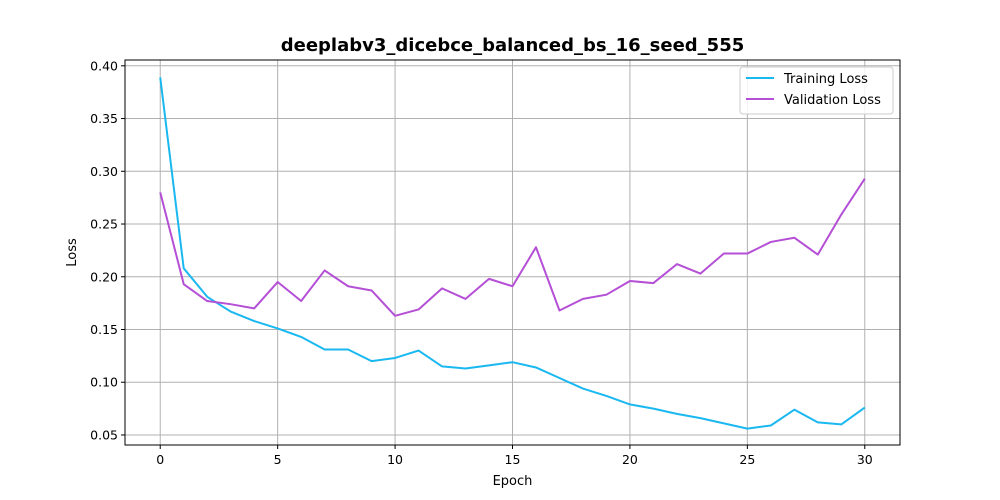 The image size is (1000, 500). I want to click on y-tick-label: 0.10, so click(104, 382).